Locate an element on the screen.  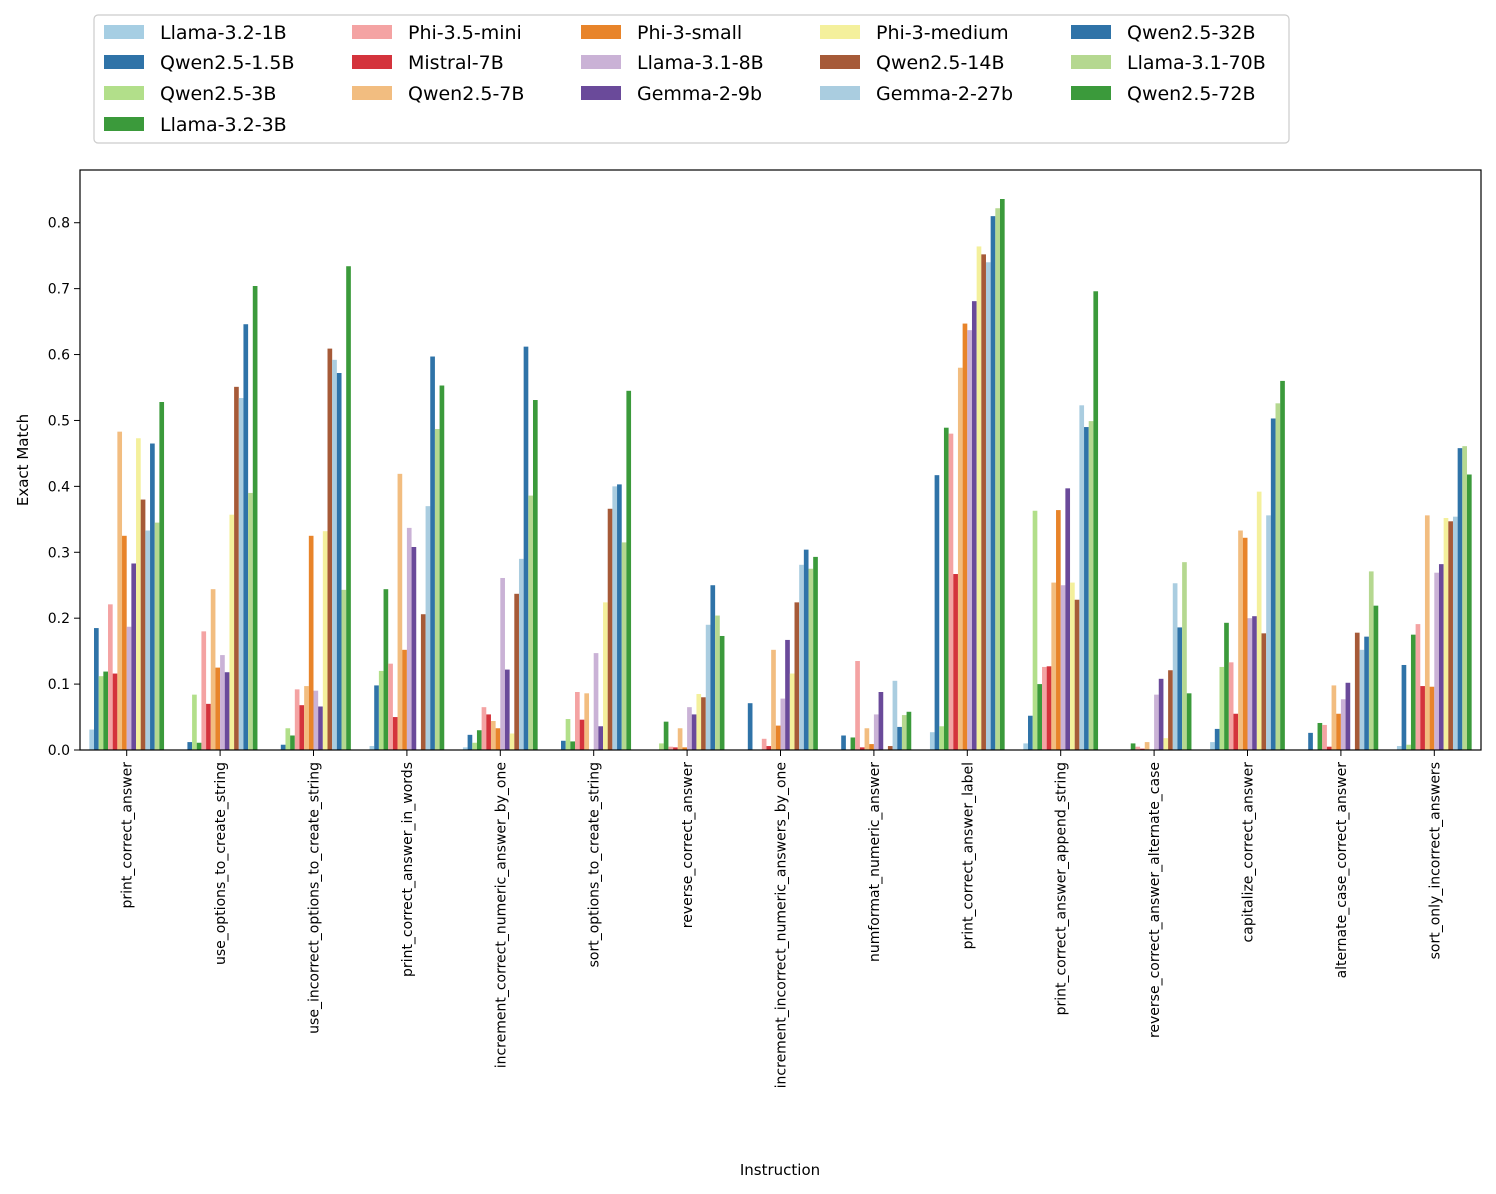
x-tick-label: print_correct_answer is located at coordinates (128, 835).